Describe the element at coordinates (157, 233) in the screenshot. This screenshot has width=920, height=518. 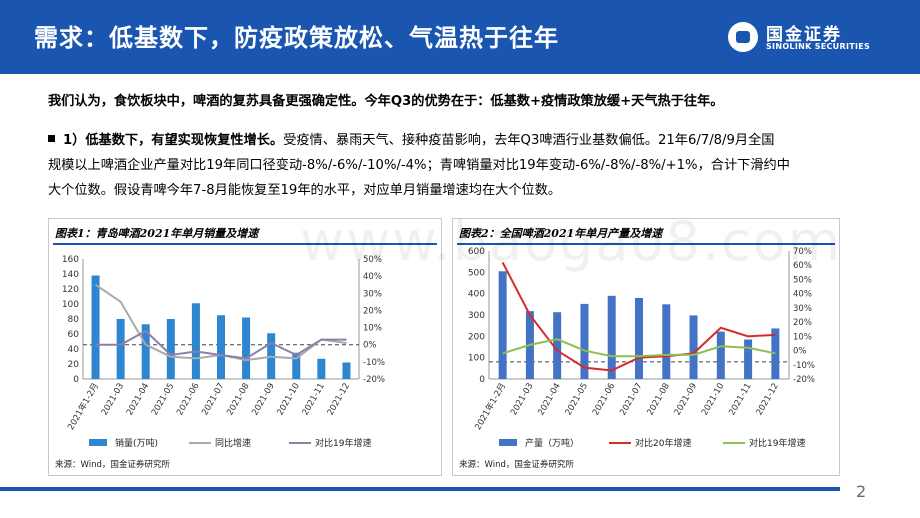
I see `chart-title: 图表1：青岛啤酒2021年单月销量及增速` at that location.